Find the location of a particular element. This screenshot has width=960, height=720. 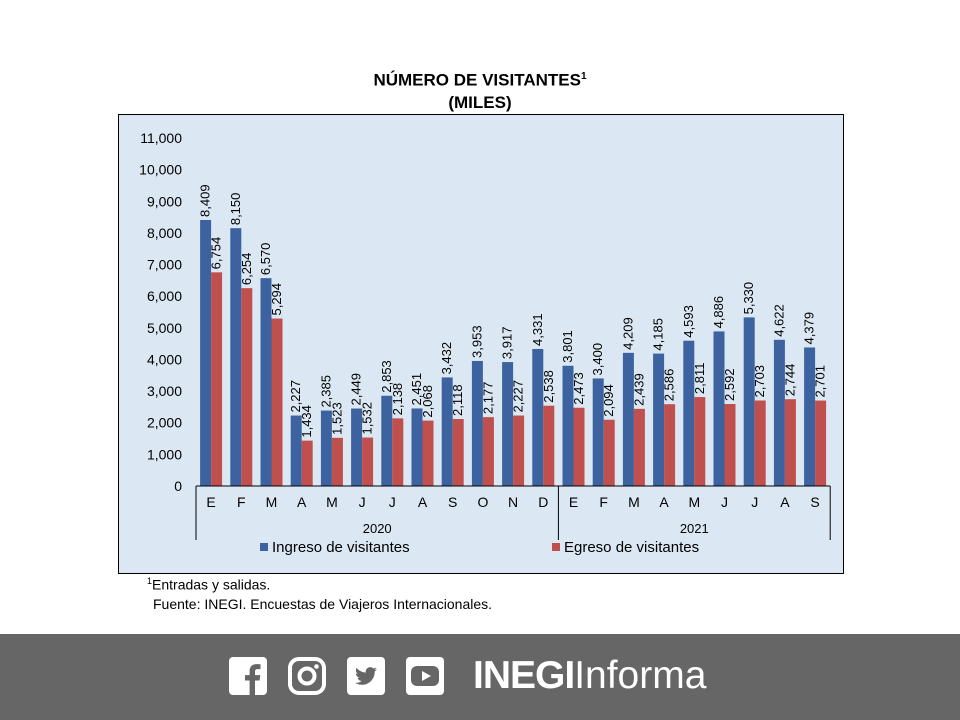

bar-value-label: 8,150 is located at coordinates (235, 209).